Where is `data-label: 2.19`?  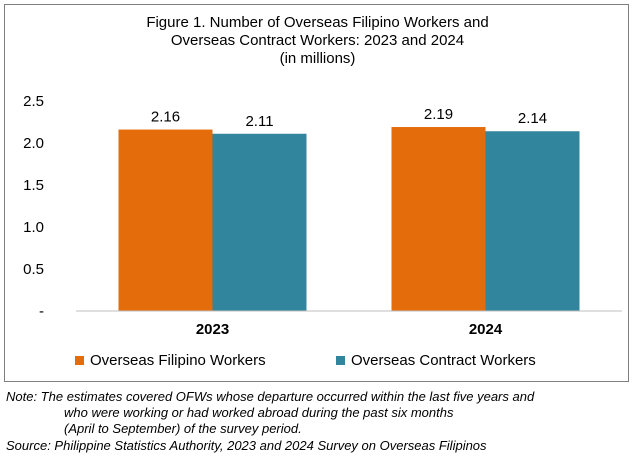 data-label: 2.19 is located at coordinates (438, 114).